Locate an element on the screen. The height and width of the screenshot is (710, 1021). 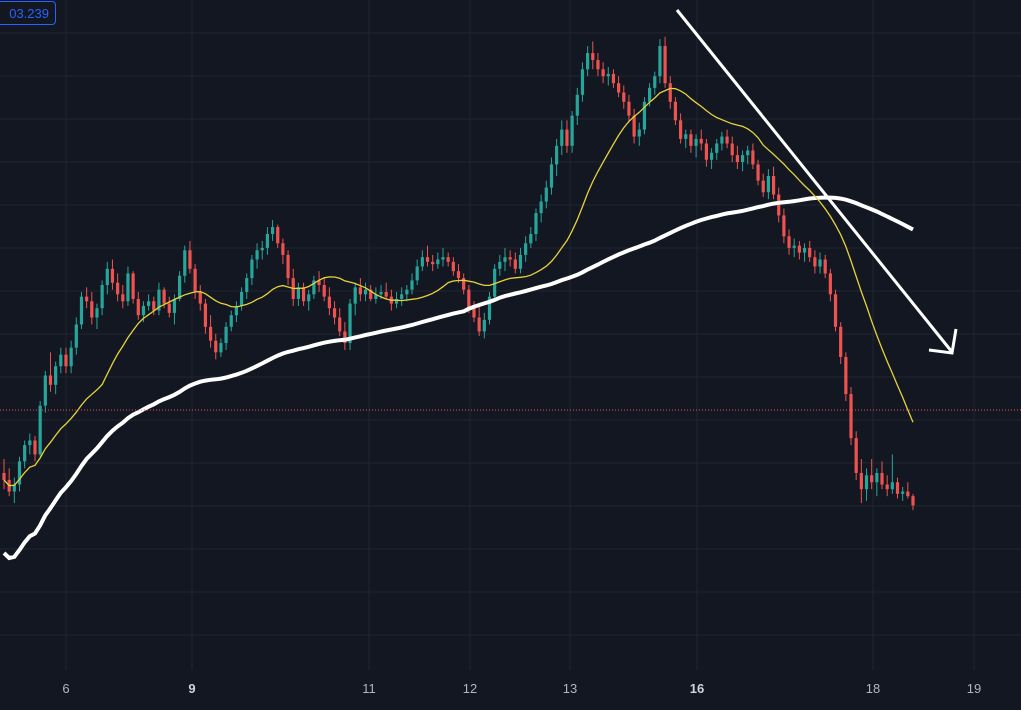
x-axis: 6 9 11 12 13 16 18 19 is located at coordinates (521, 688).